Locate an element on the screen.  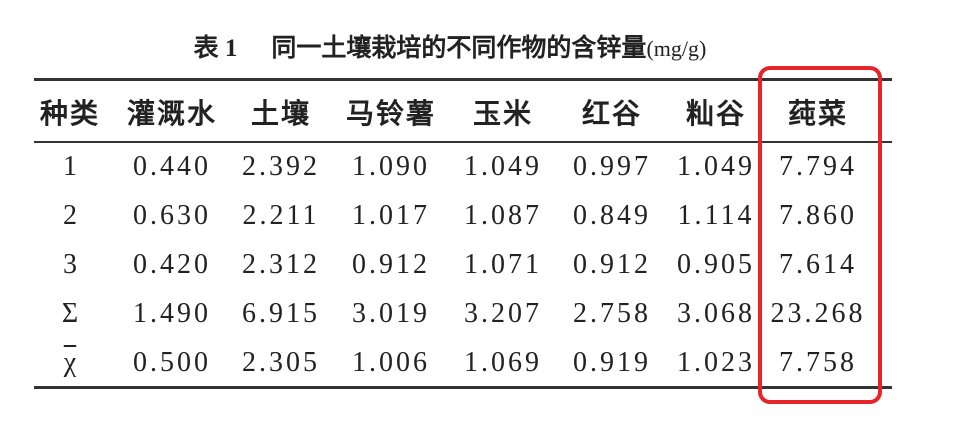
table-cell: 1.071 is located at coordinates (503, 264).